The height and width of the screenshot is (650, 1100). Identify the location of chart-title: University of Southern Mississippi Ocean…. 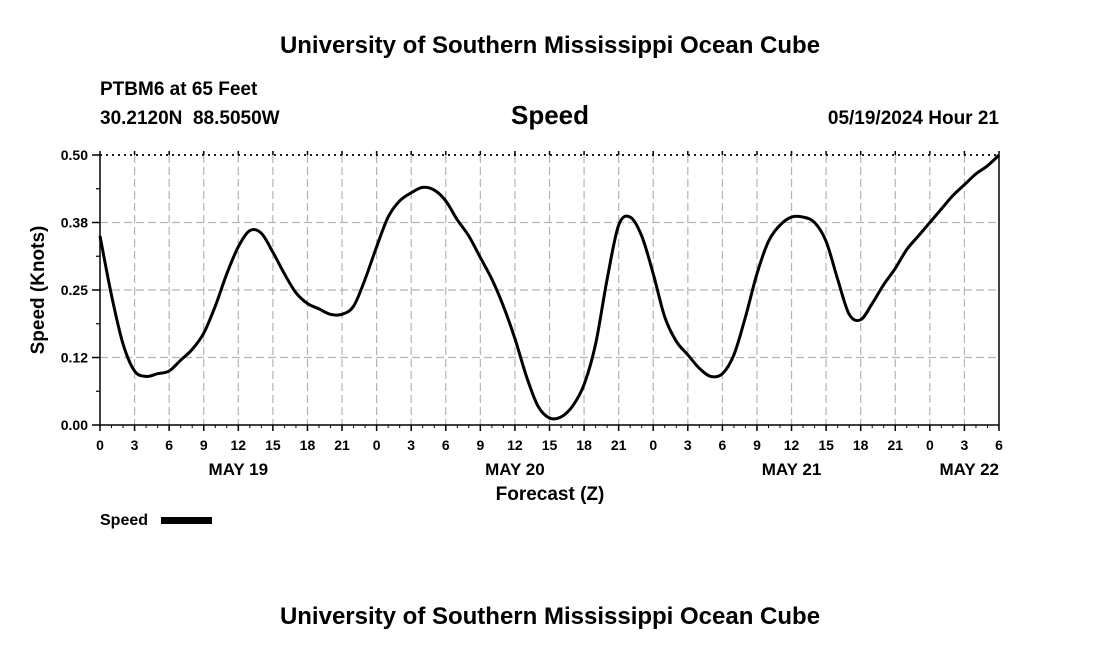
(550, 45).